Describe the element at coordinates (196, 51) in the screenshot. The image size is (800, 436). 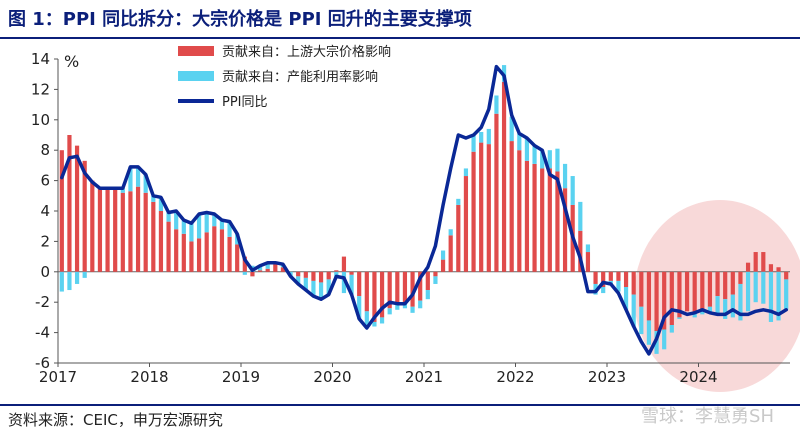
I see `legend-swatch-bulk` at that location.